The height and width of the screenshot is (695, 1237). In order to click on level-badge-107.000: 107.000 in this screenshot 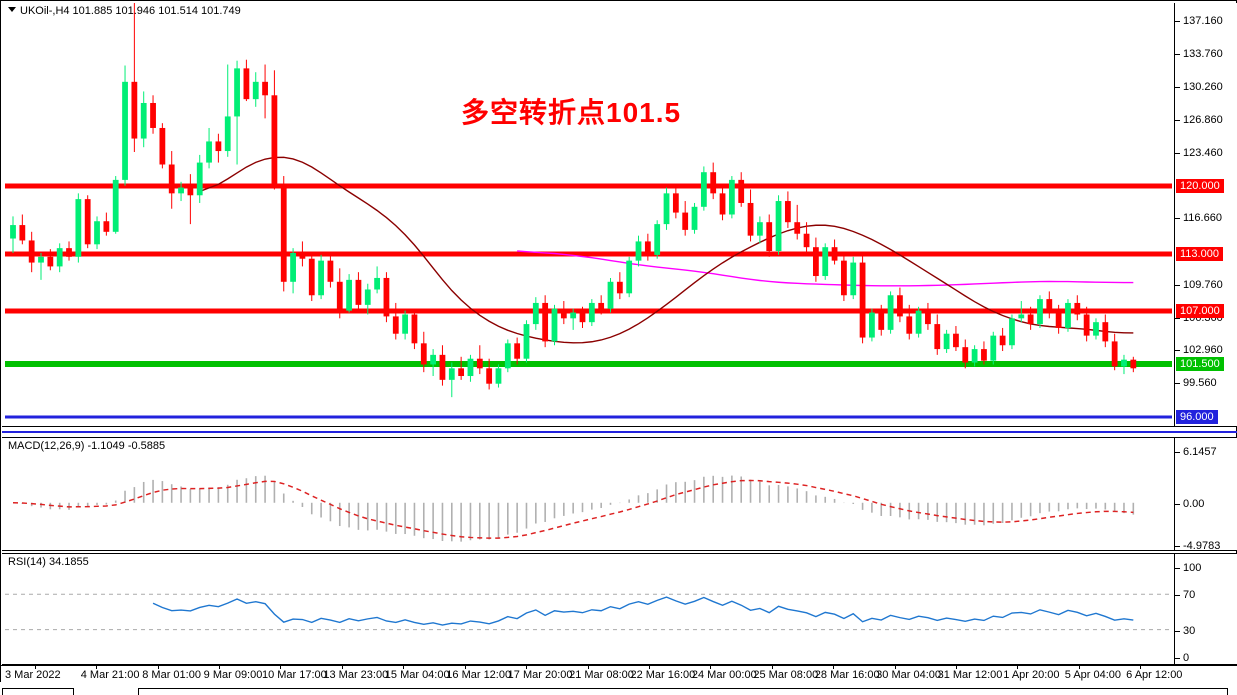, I will do `click(1200, 311)`.